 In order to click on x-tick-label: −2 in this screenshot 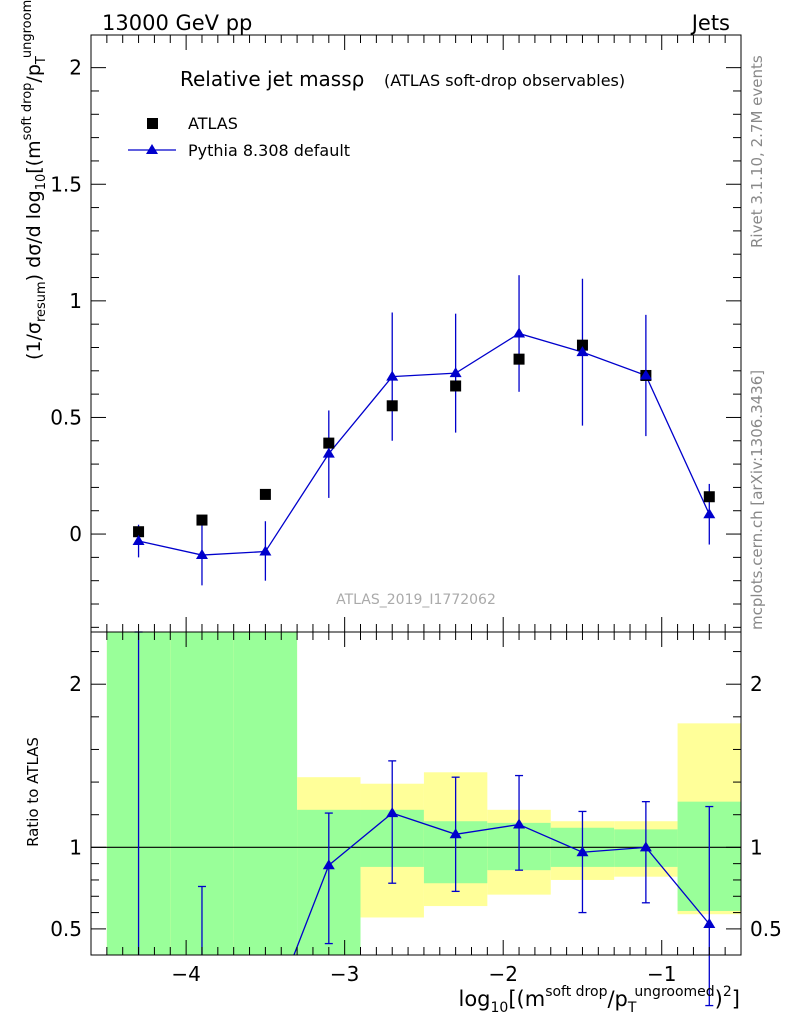, I will do `click(502, 974)`.